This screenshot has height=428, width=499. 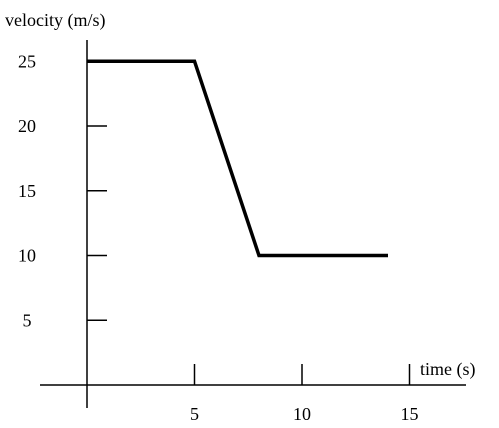 What do you see at coordinates (27, 126) in the screenshot?
I see `y-tick-label: 20` at bounding box center [27, 126].